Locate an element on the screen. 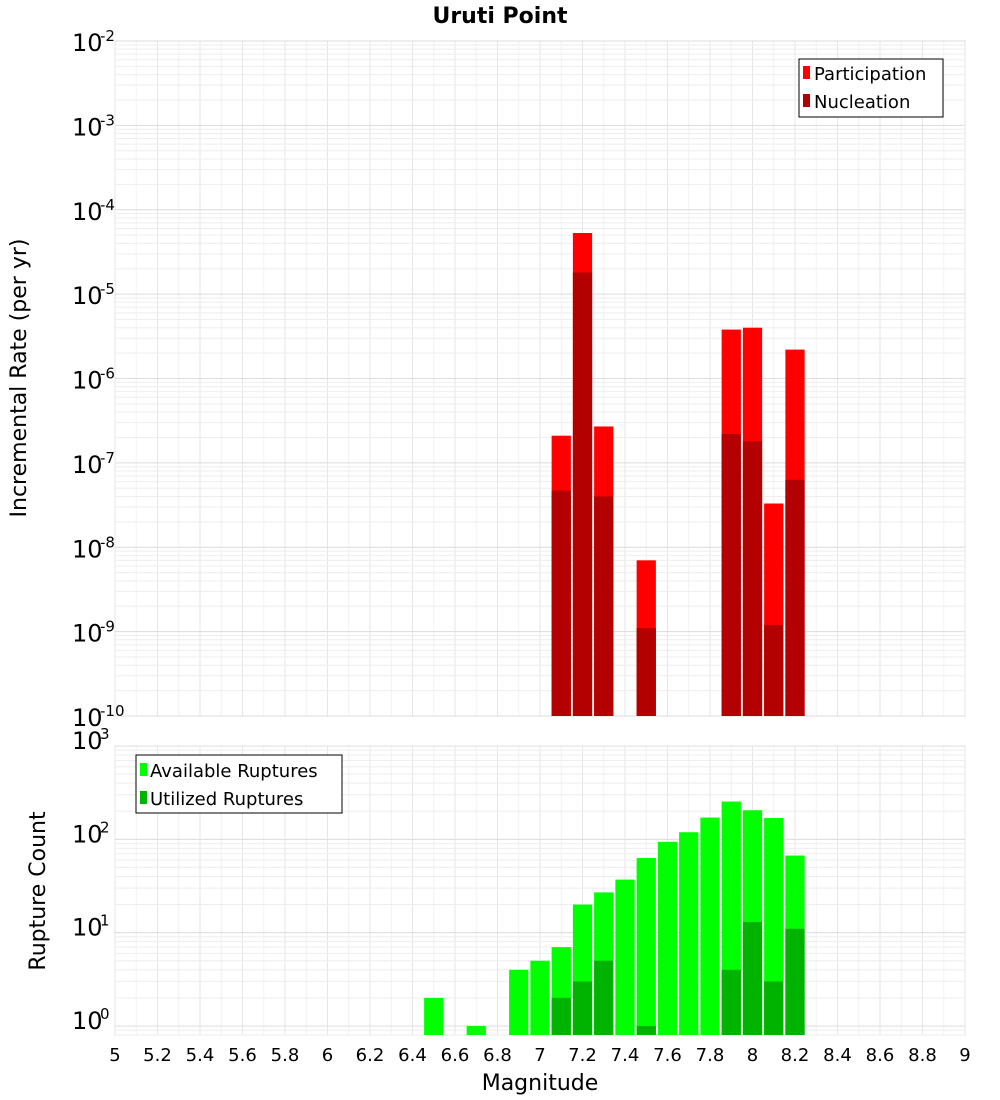 Image resolution: width=1000 pixels, height=1100 pixels. x-tick-label: 8.2 is located at coordinates (795, 1055).